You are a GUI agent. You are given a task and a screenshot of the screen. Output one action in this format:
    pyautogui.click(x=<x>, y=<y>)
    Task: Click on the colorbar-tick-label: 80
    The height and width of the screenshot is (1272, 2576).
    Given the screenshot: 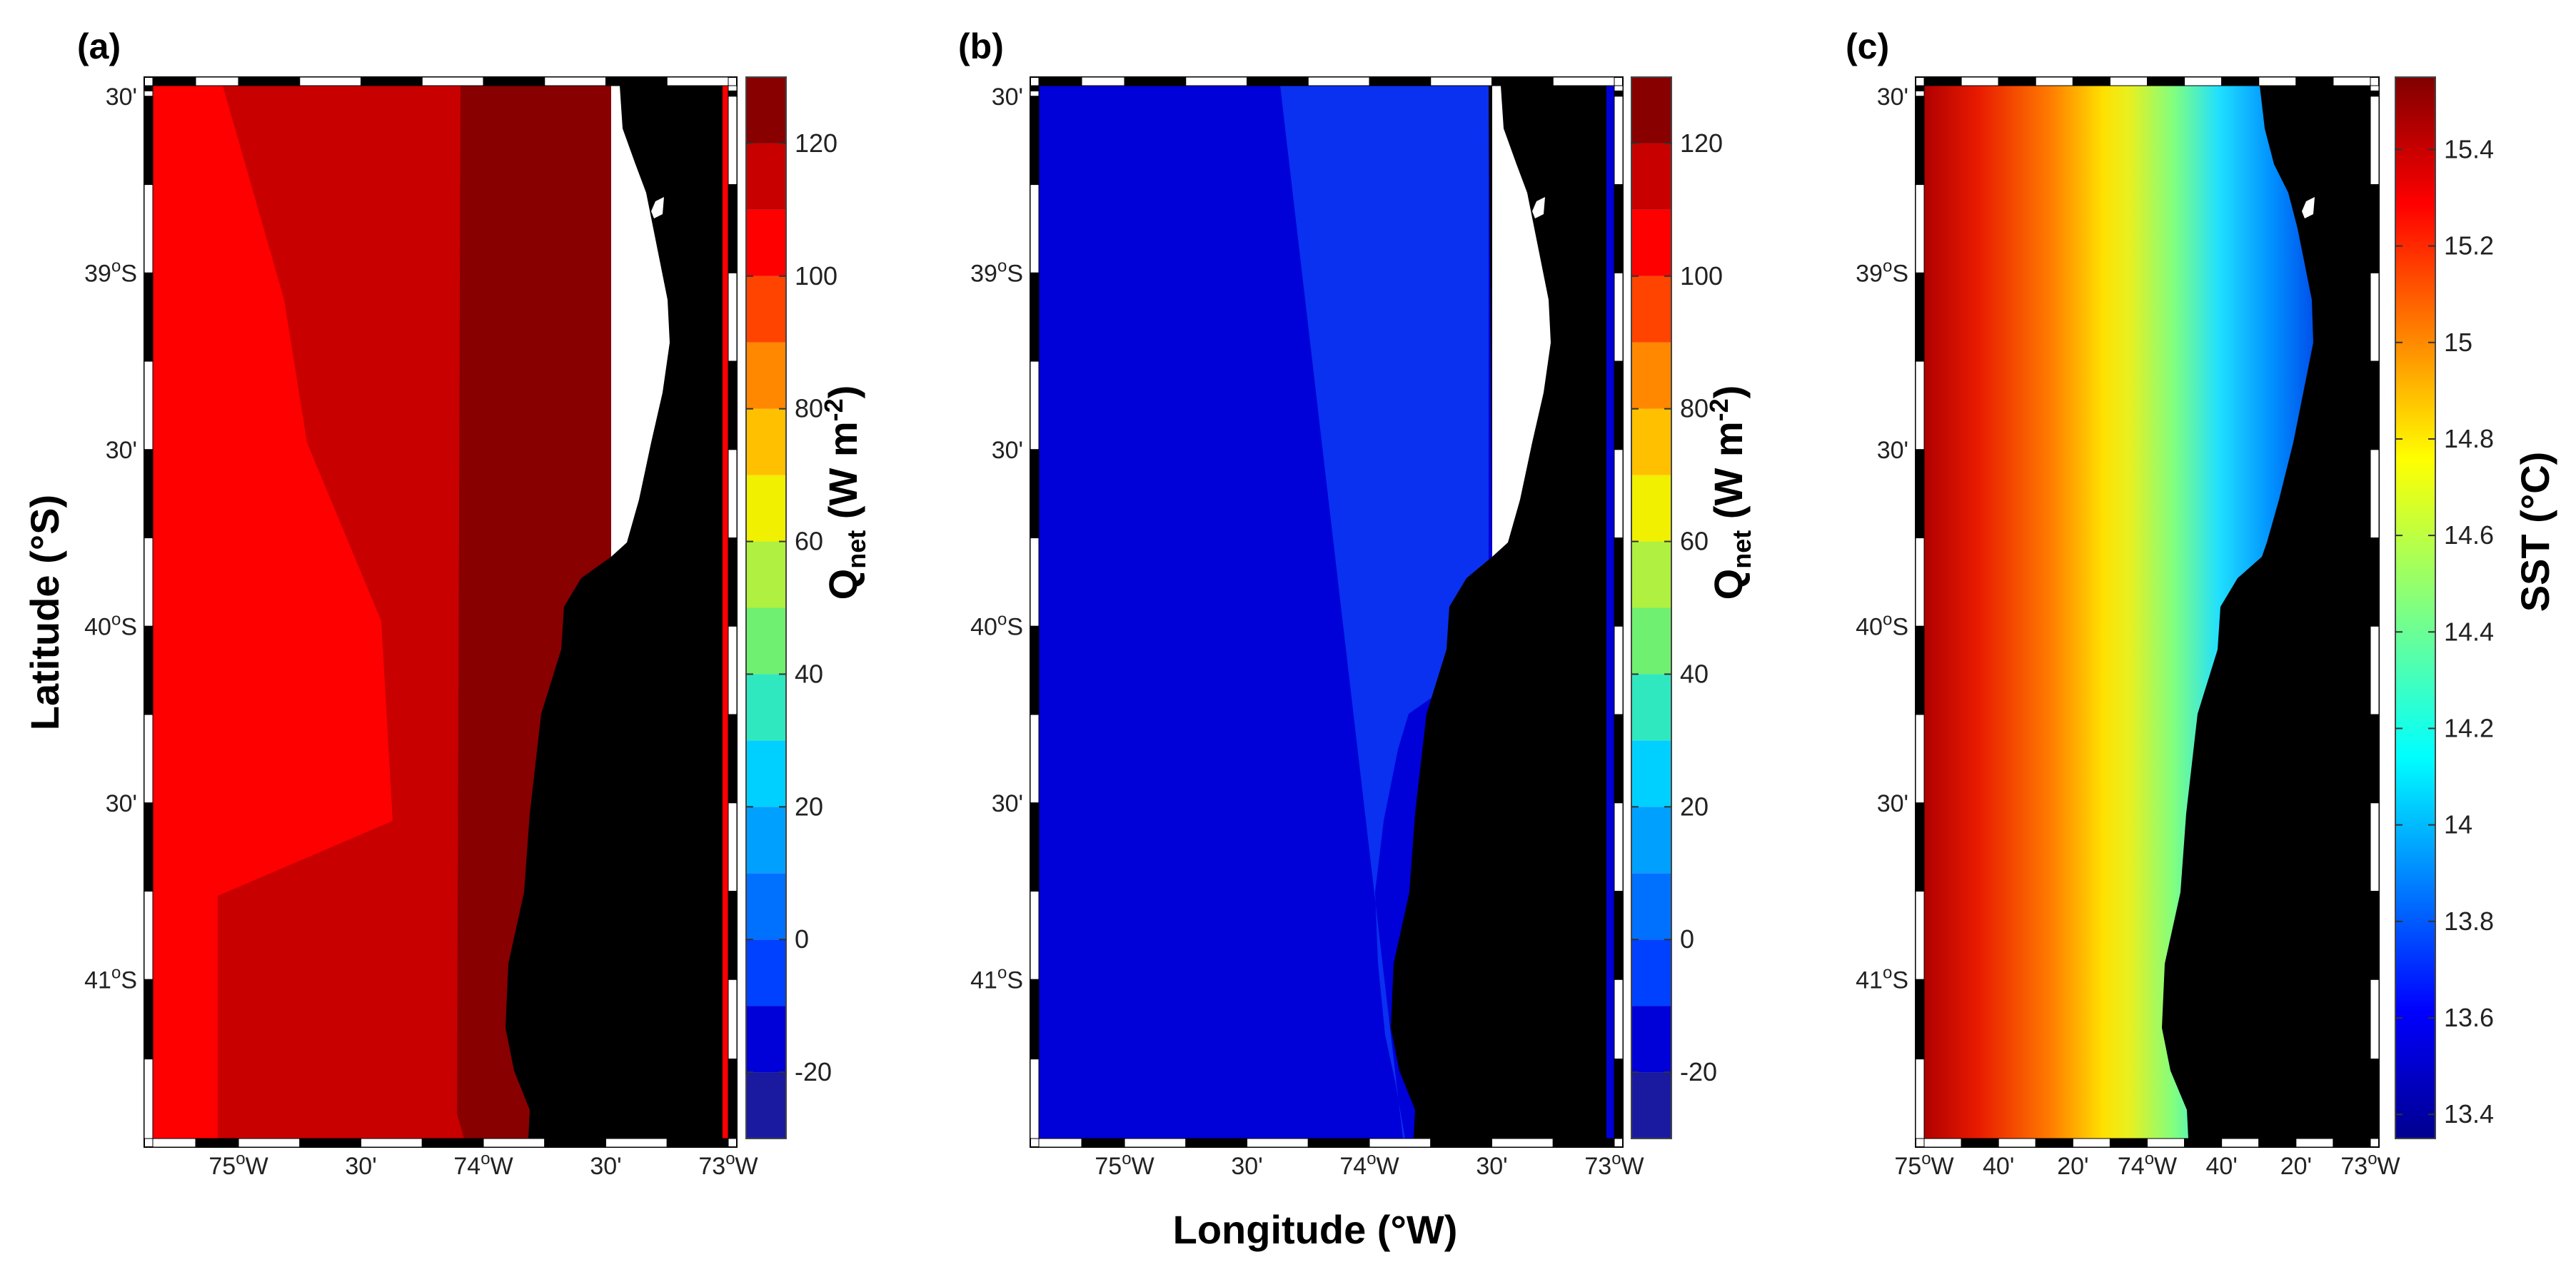 What is the action you would take?
    pyautogui.click(x=809, y=408)
    